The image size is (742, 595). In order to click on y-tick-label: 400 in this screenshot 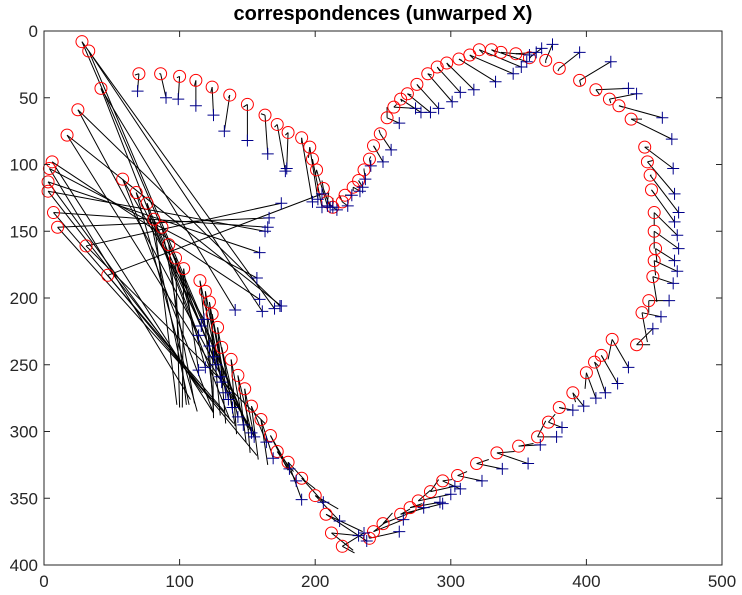, I will do `click(24, 565)`.